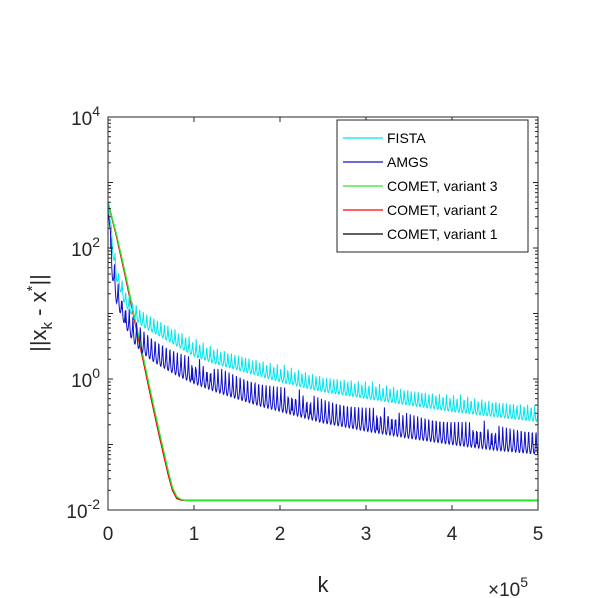 The image size is (598, 598). Describe the element at coordinates (85, 116) in the screenshot. I see `y-tick-label: 10⁴` at that location.